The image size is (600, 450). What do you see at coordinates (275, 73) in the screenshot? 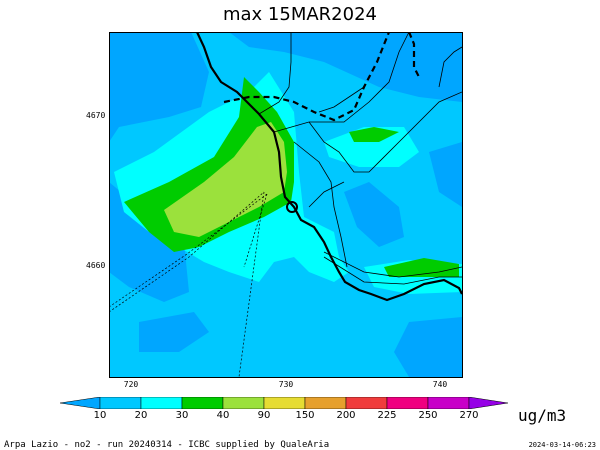
I see `border-a` at bounding box center [275, 73].